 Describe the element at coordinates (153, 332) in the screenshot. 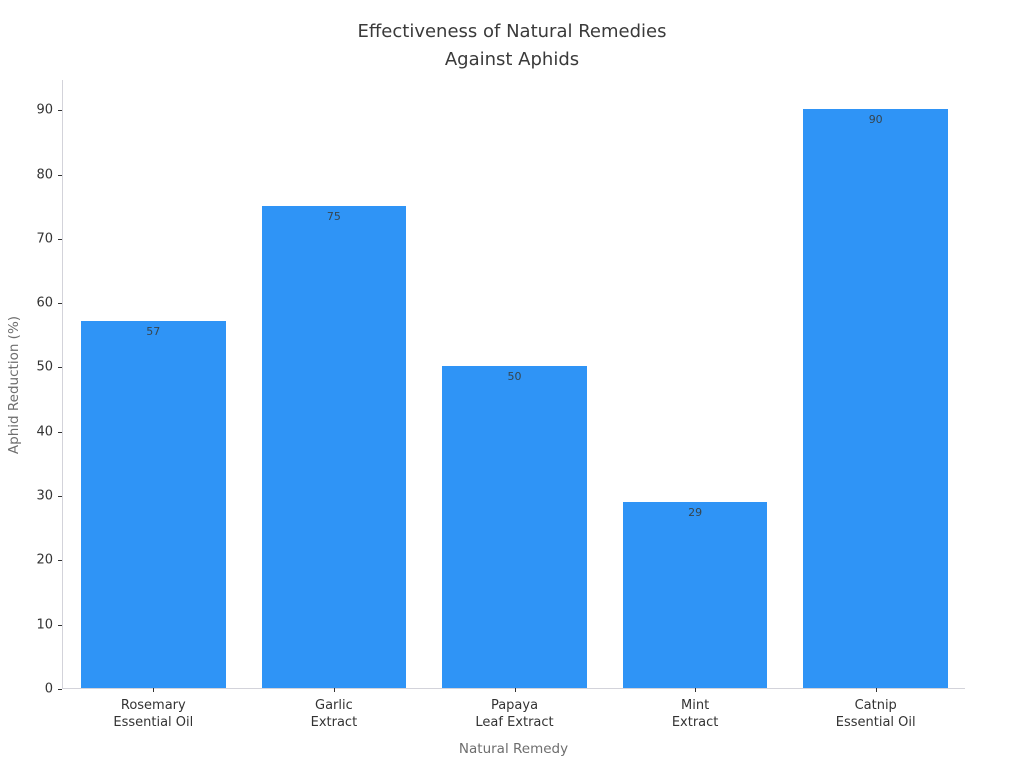

I see `bar-value-label: 57` at that location.